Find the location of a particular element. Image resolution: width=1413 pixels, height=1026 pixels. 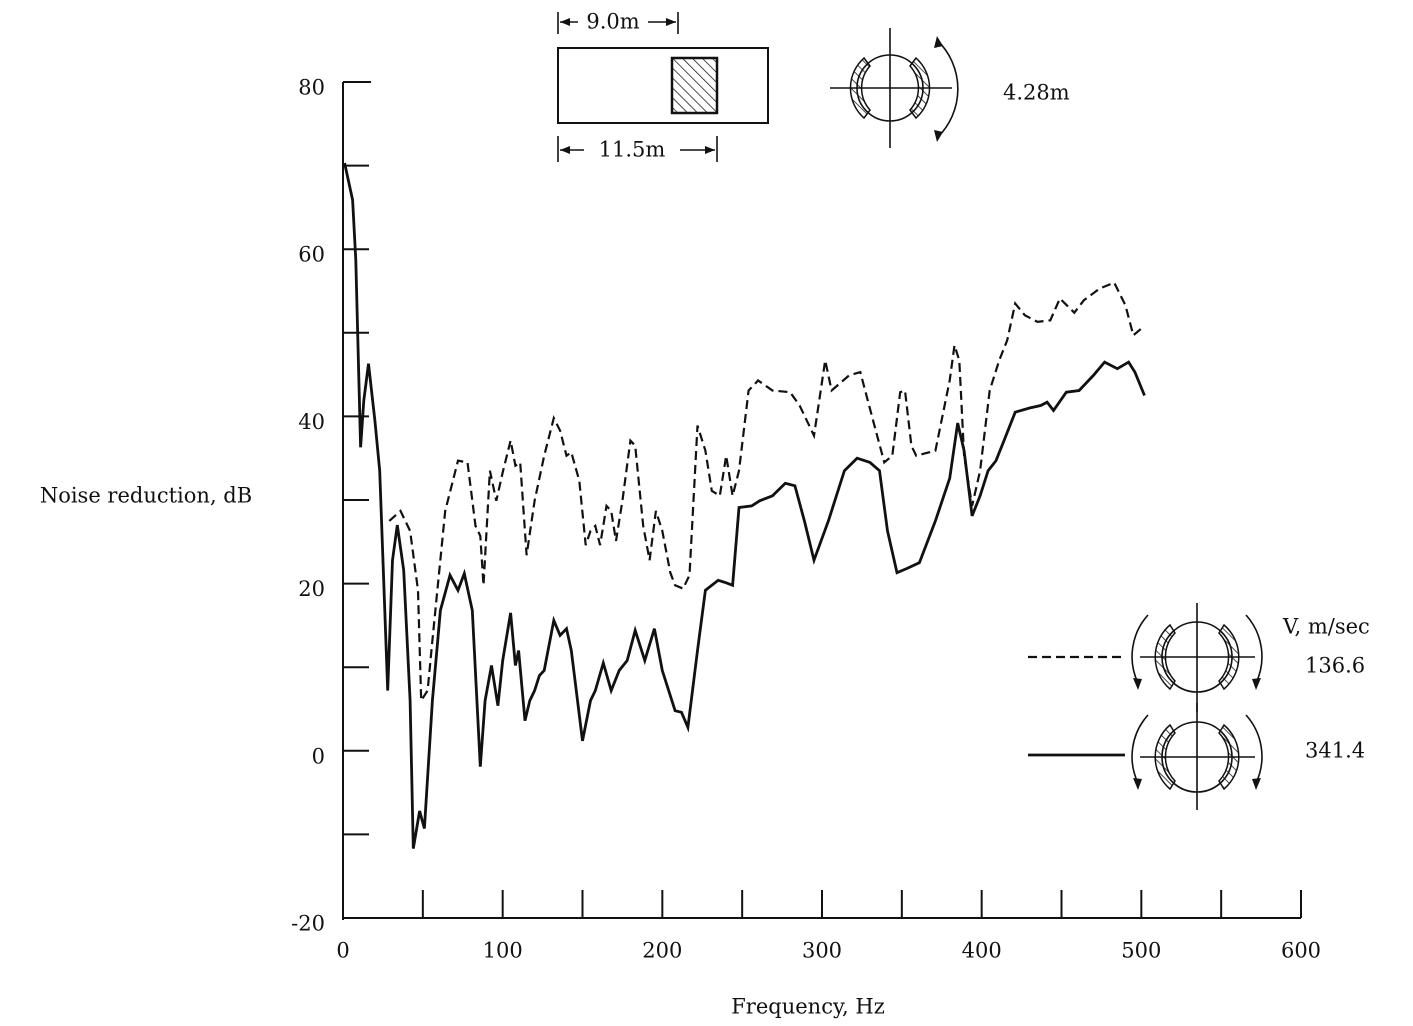

section-diagram: 4.28m is located at coordinates (950, 88).